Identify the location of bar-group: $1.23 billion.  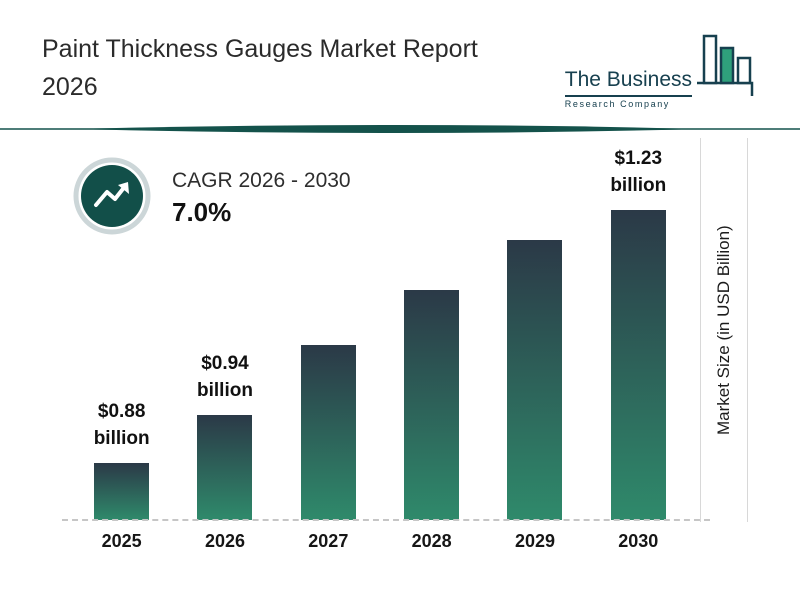
(638, 332).